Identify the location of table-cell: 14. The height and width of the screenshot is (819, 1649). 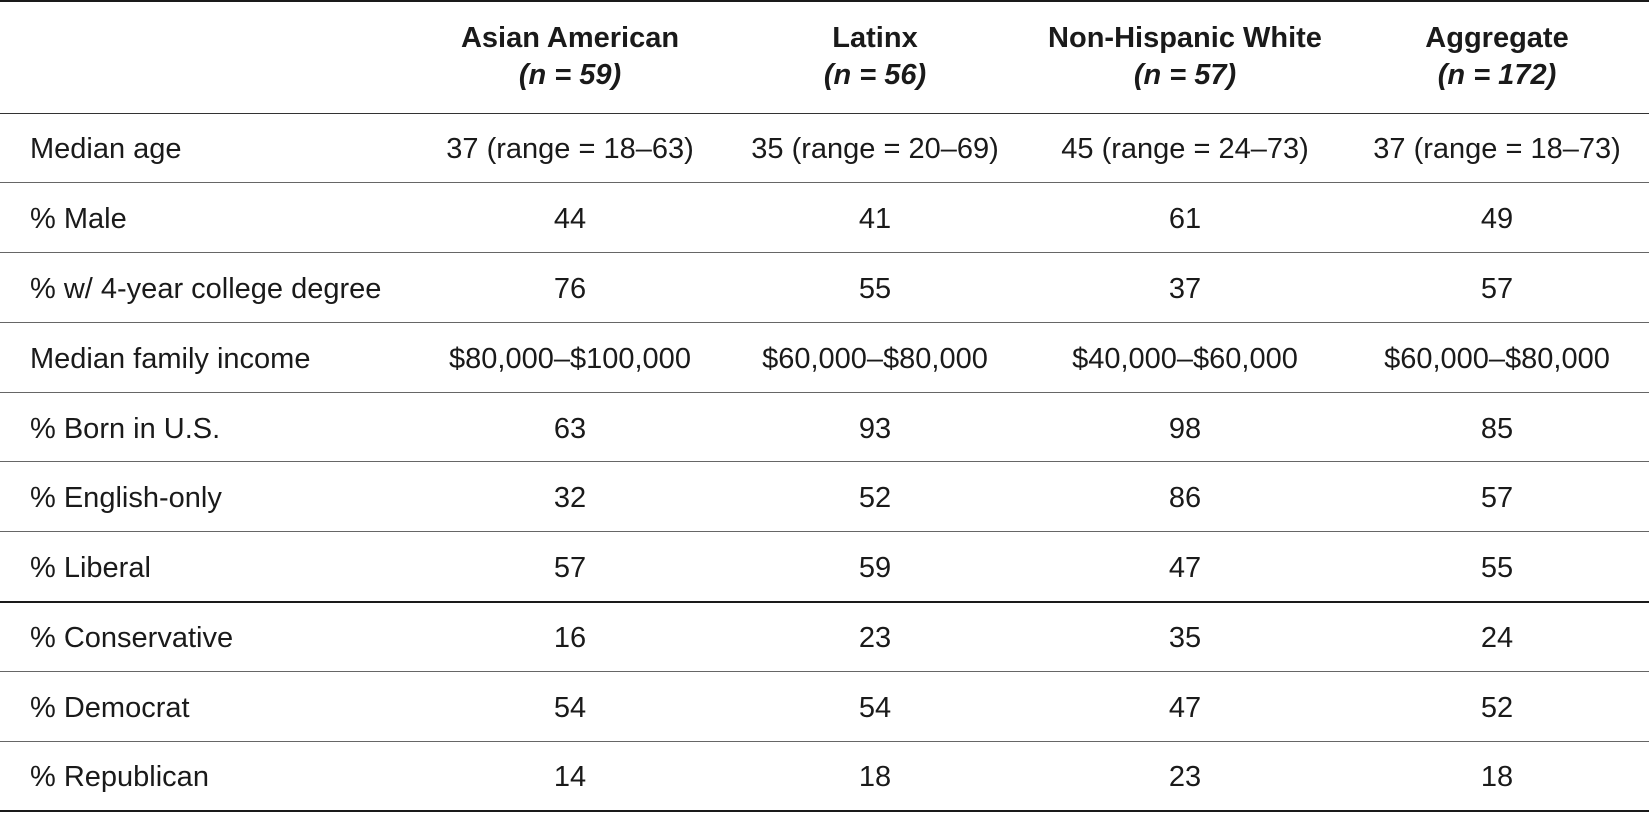
(570, 777).